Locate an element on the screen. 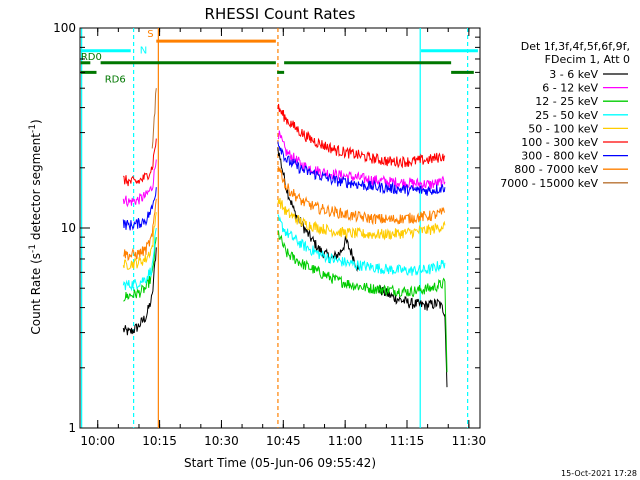  legend-label-2: 12 - 25 keV is located at coordinates (566, 101).